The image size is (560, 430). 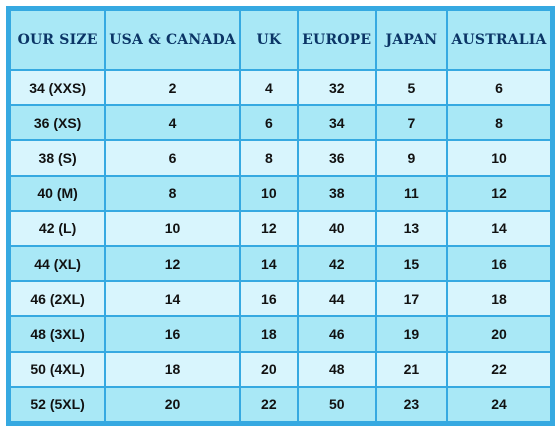 I want to click on table-cell: 42, so click(x=336, y=263).